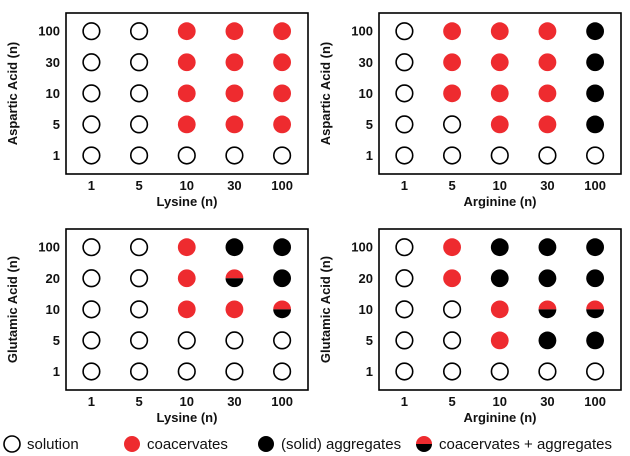 Image resolution: width=630 pixels, height=456 pixels. I want to click on x-axis-label: Lysine (n), so click(187, 201).